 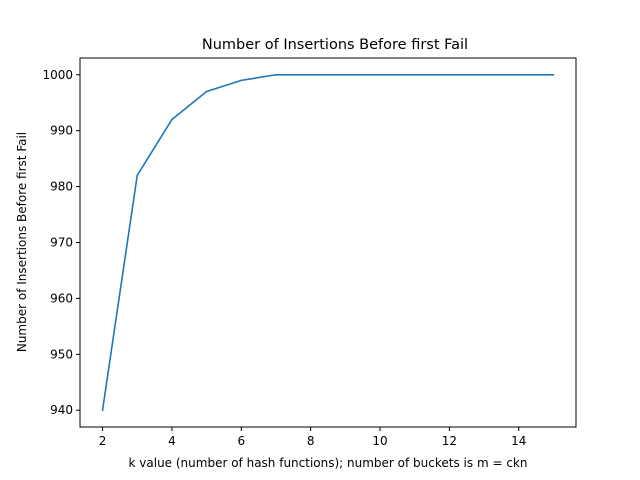 What do you see at coordinates (311, 441) in the screenshot?
I see `x-tick-label: 8` at bounding box center [311, 441].